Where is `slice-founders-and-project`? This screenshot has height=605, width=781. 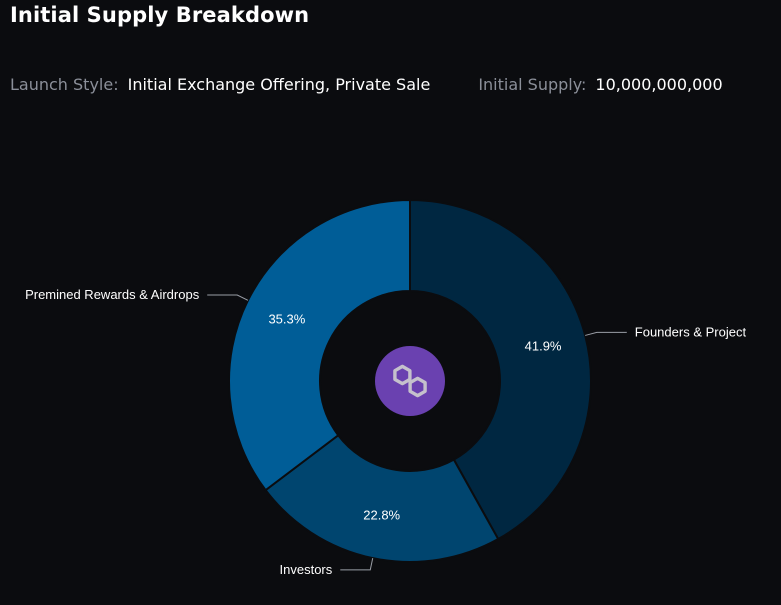
slice-founders-and-project is located at coordinates (500, 369).